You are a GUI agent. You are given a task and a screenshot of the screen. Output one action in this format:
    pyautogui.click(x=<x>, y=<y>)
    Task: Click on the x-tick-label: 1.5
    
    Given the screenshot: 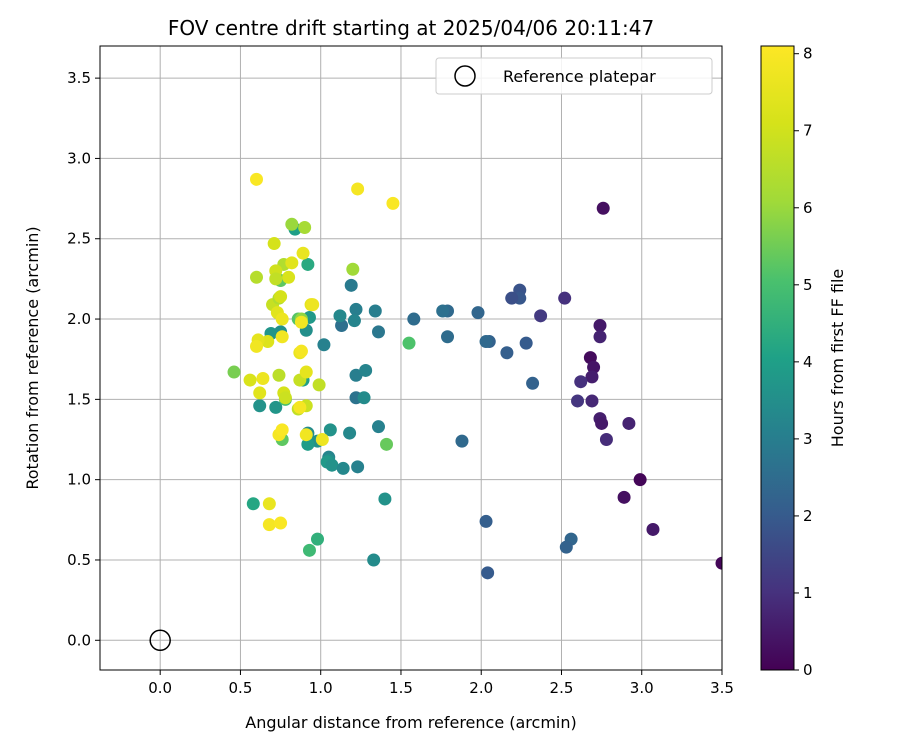 What is the action you would take?
    pyautogui.click(x=401, y=688)
    